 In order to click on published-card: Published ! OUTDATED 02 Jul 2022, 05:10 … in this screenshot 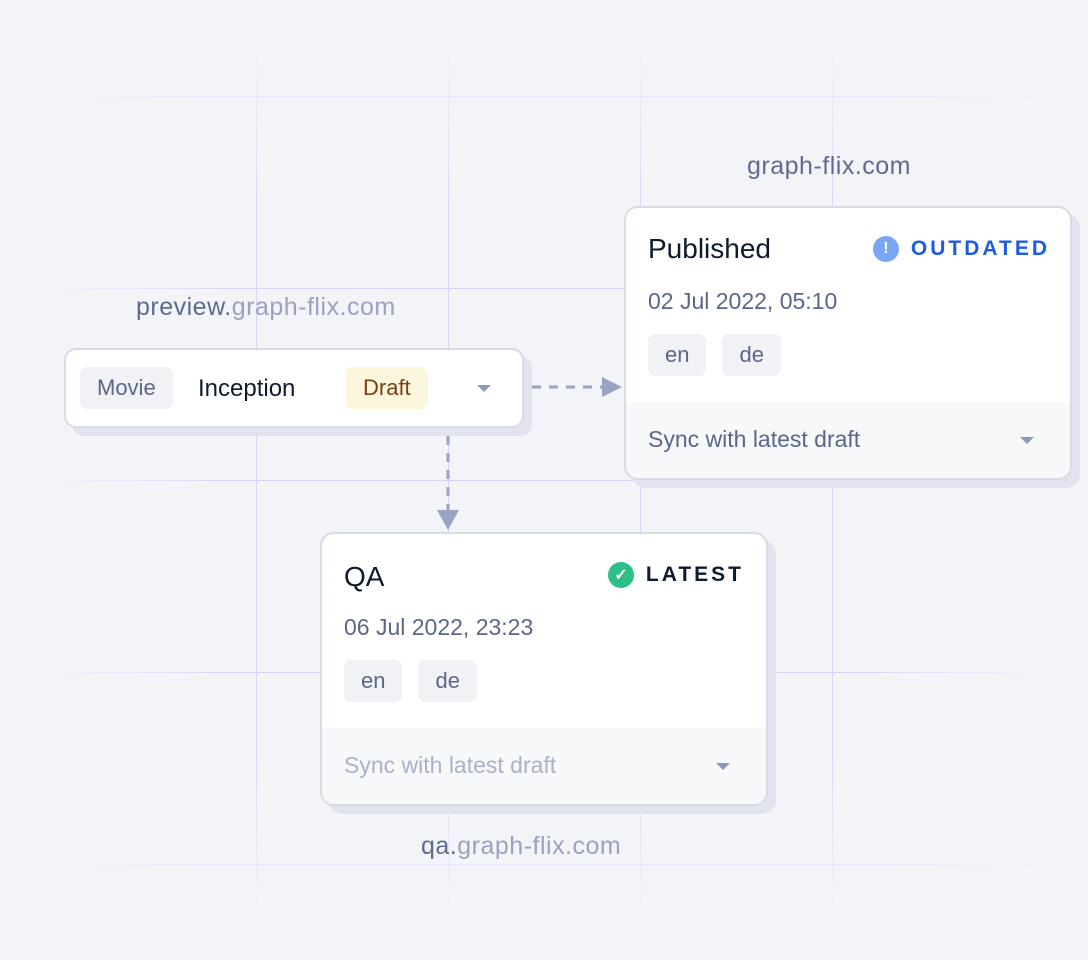, I will do `click(848, 343)`.